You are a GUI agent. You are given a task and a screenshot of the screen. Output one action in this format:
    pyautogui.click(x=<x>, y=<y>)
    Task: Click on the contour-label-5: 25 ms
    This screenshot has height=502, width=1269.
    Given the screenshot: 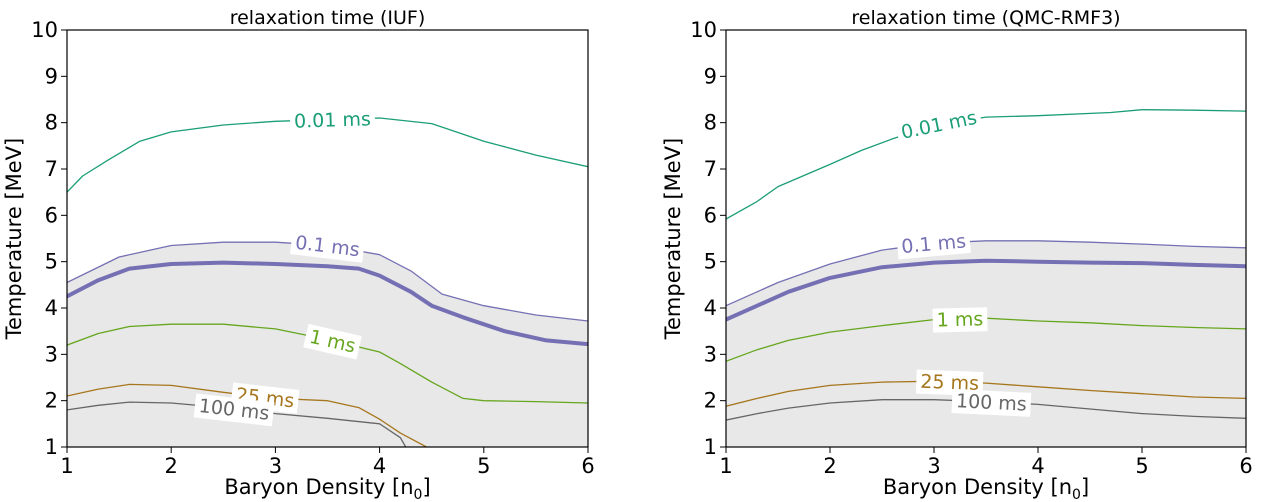 What is the action you would take?
    pyautogui.click(x=949, y=383)
    